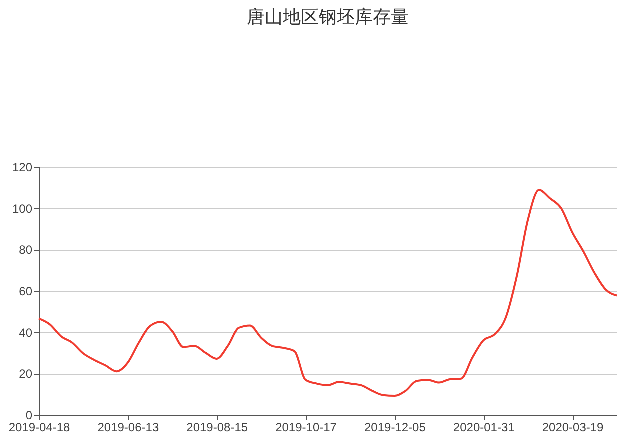 The width and height of the screenshot is (636, 441). What do you see at coordinates (22, 209) in the screenshot?
I see `y-tick-label: 100` at bounding box center [22, 209].